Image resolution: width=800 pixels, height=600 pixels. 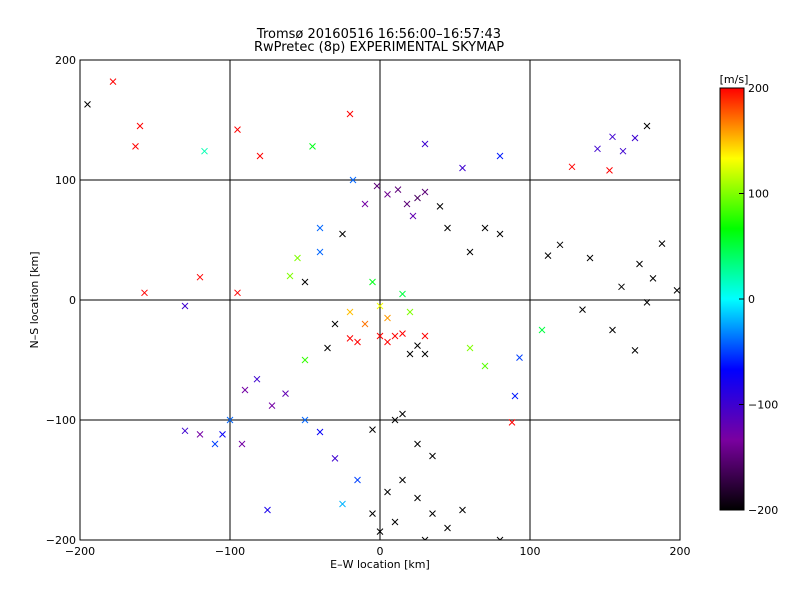 I want to click on colorbar-tick-label: −200, so click(x=763, y=510).